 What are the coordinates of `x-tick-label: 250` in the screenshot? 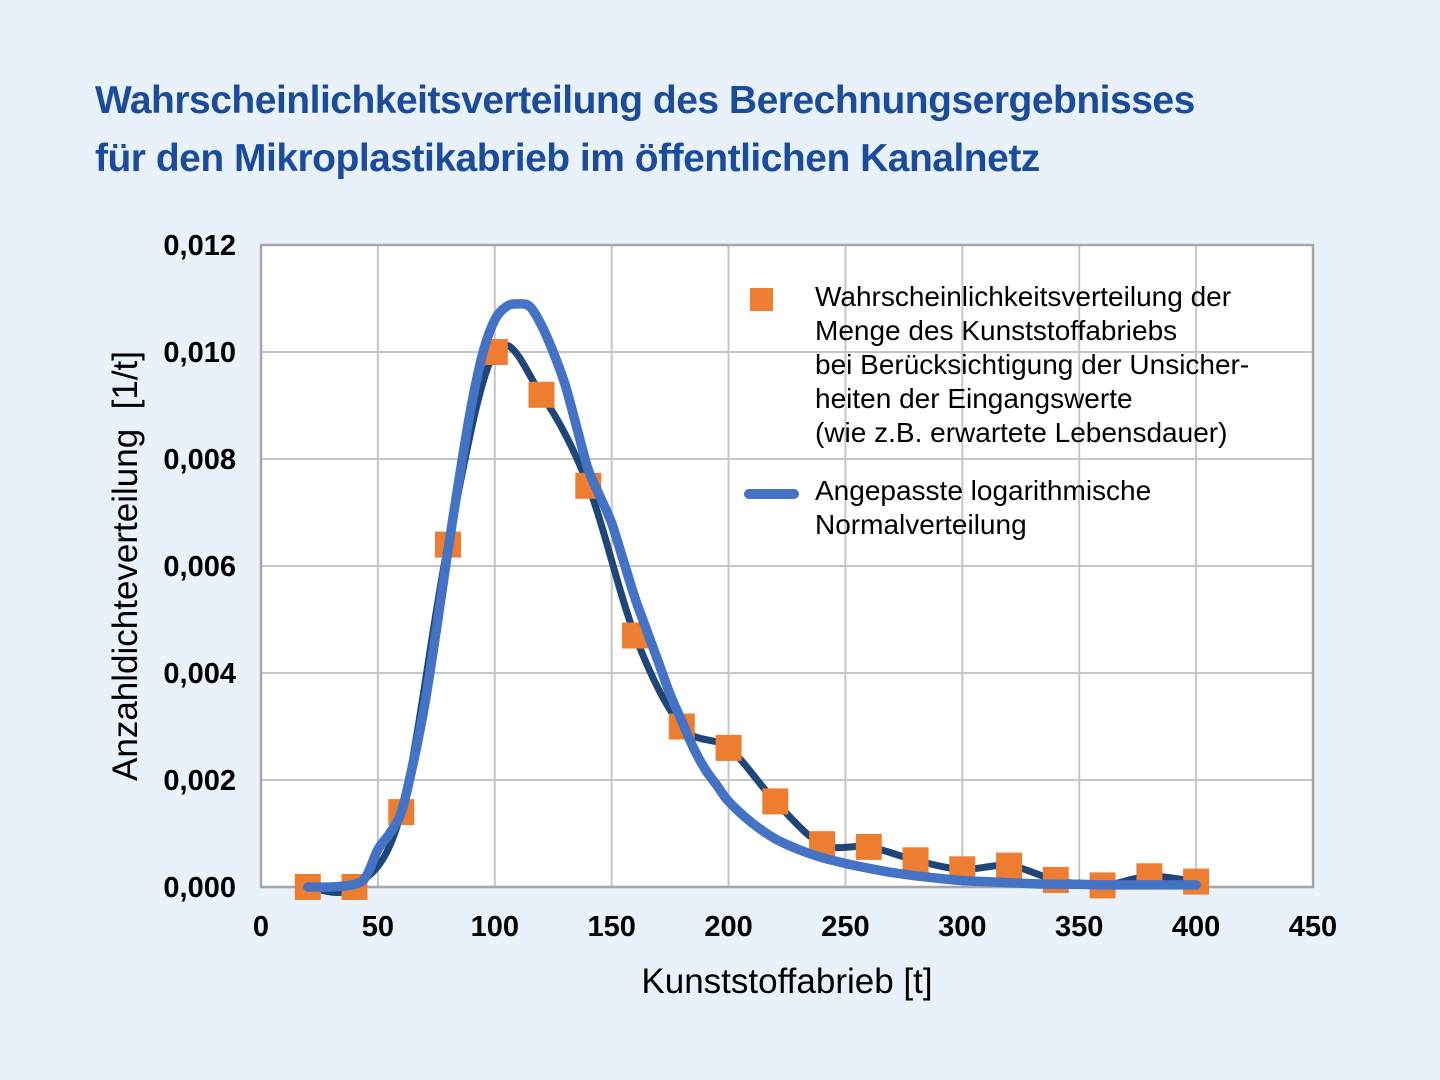 It's located at (845, 927).